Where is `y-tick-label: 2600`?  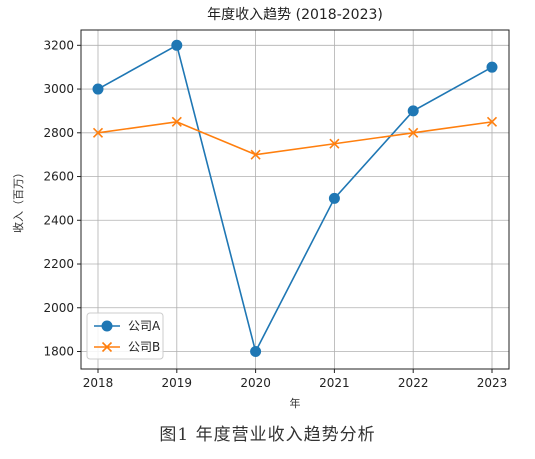 y-tick-label: 2600 is located at coordinates (58, 177).